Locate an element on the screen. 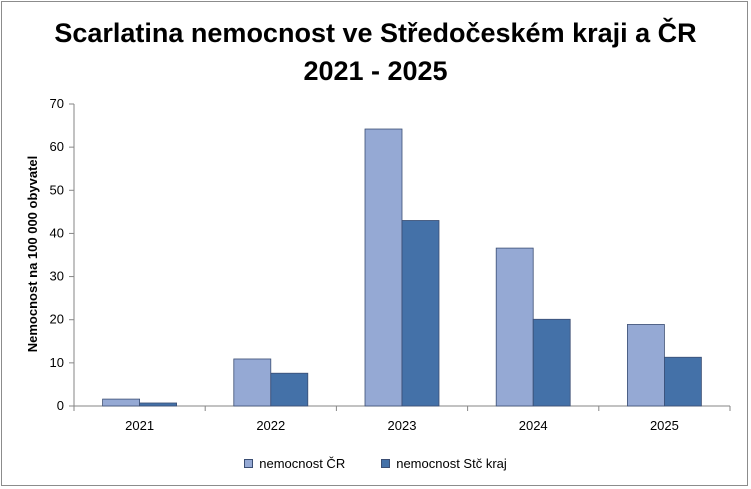  y-tick-label: 60 is located at coordinates (57, 146).